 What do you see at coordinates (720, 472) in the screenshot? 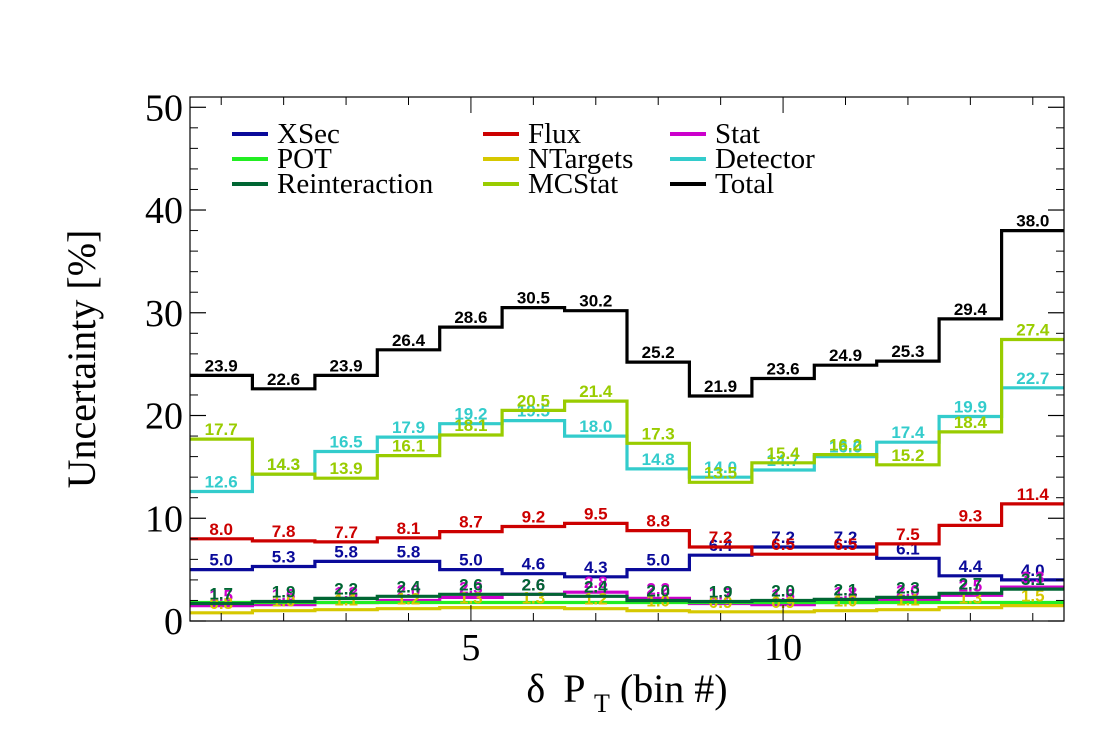
I see `data-label-mcstat: 13.5` at bounding box center [720, 472].